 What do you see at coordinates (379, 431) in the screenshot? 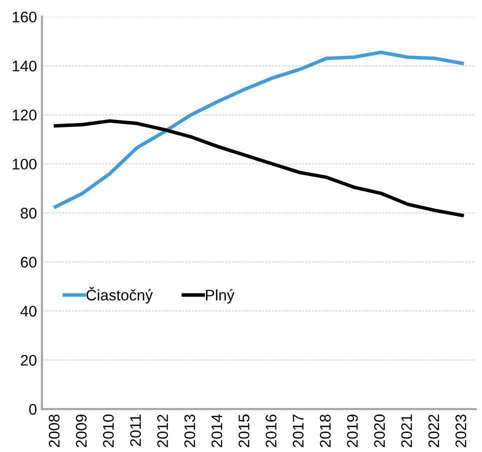
I see `x-tick-label: 2020` at bounding box center [379, 431].